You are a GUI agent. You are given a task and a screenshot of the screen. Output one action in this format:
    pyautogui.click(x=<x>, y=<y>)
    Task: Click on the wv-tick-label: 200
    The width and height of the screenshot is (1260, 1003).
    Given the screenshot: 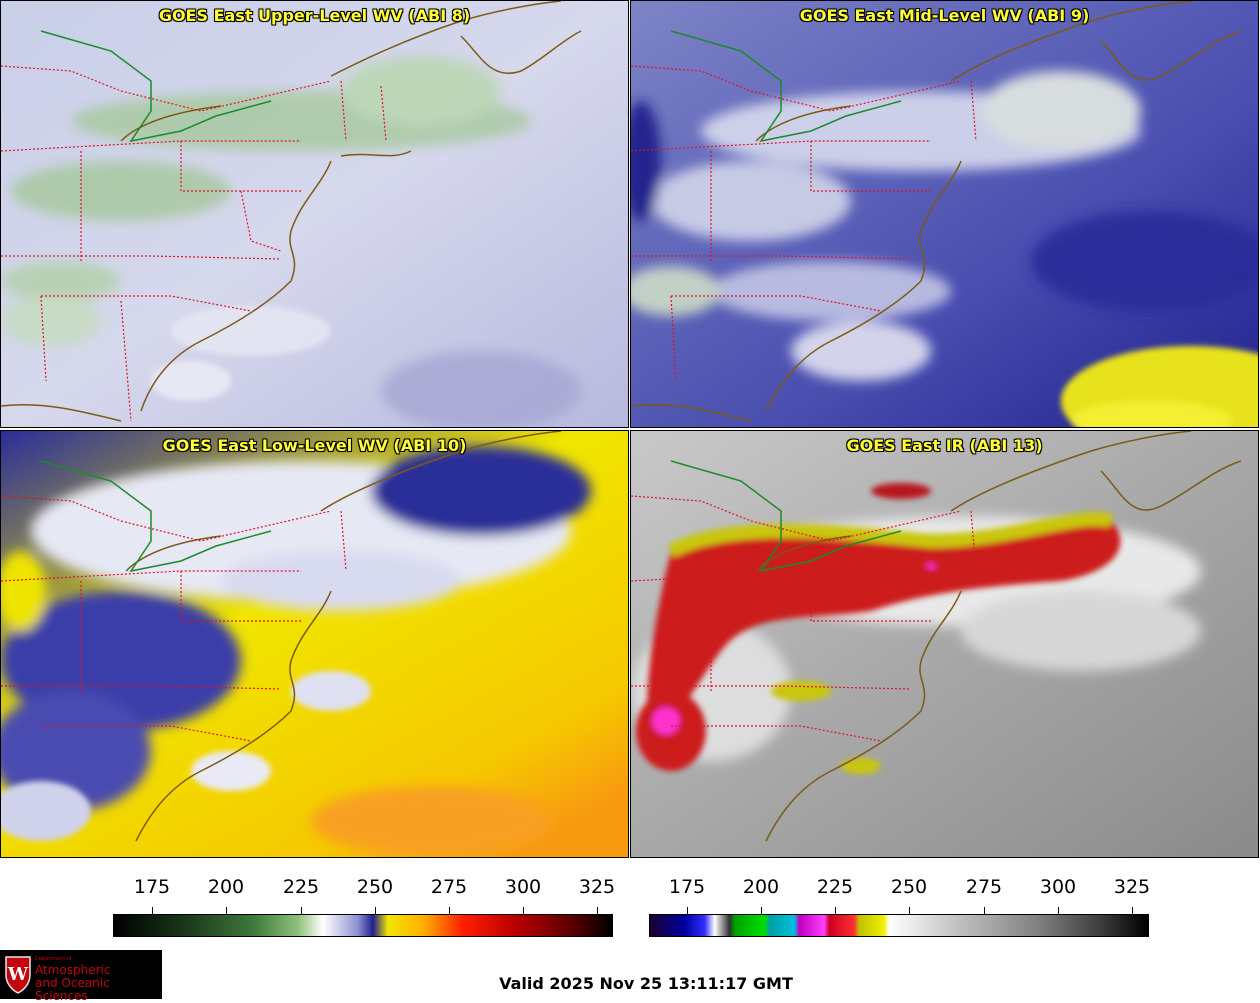 What is the action you would take?
    pyautogui.click(x=226, y=887)
    